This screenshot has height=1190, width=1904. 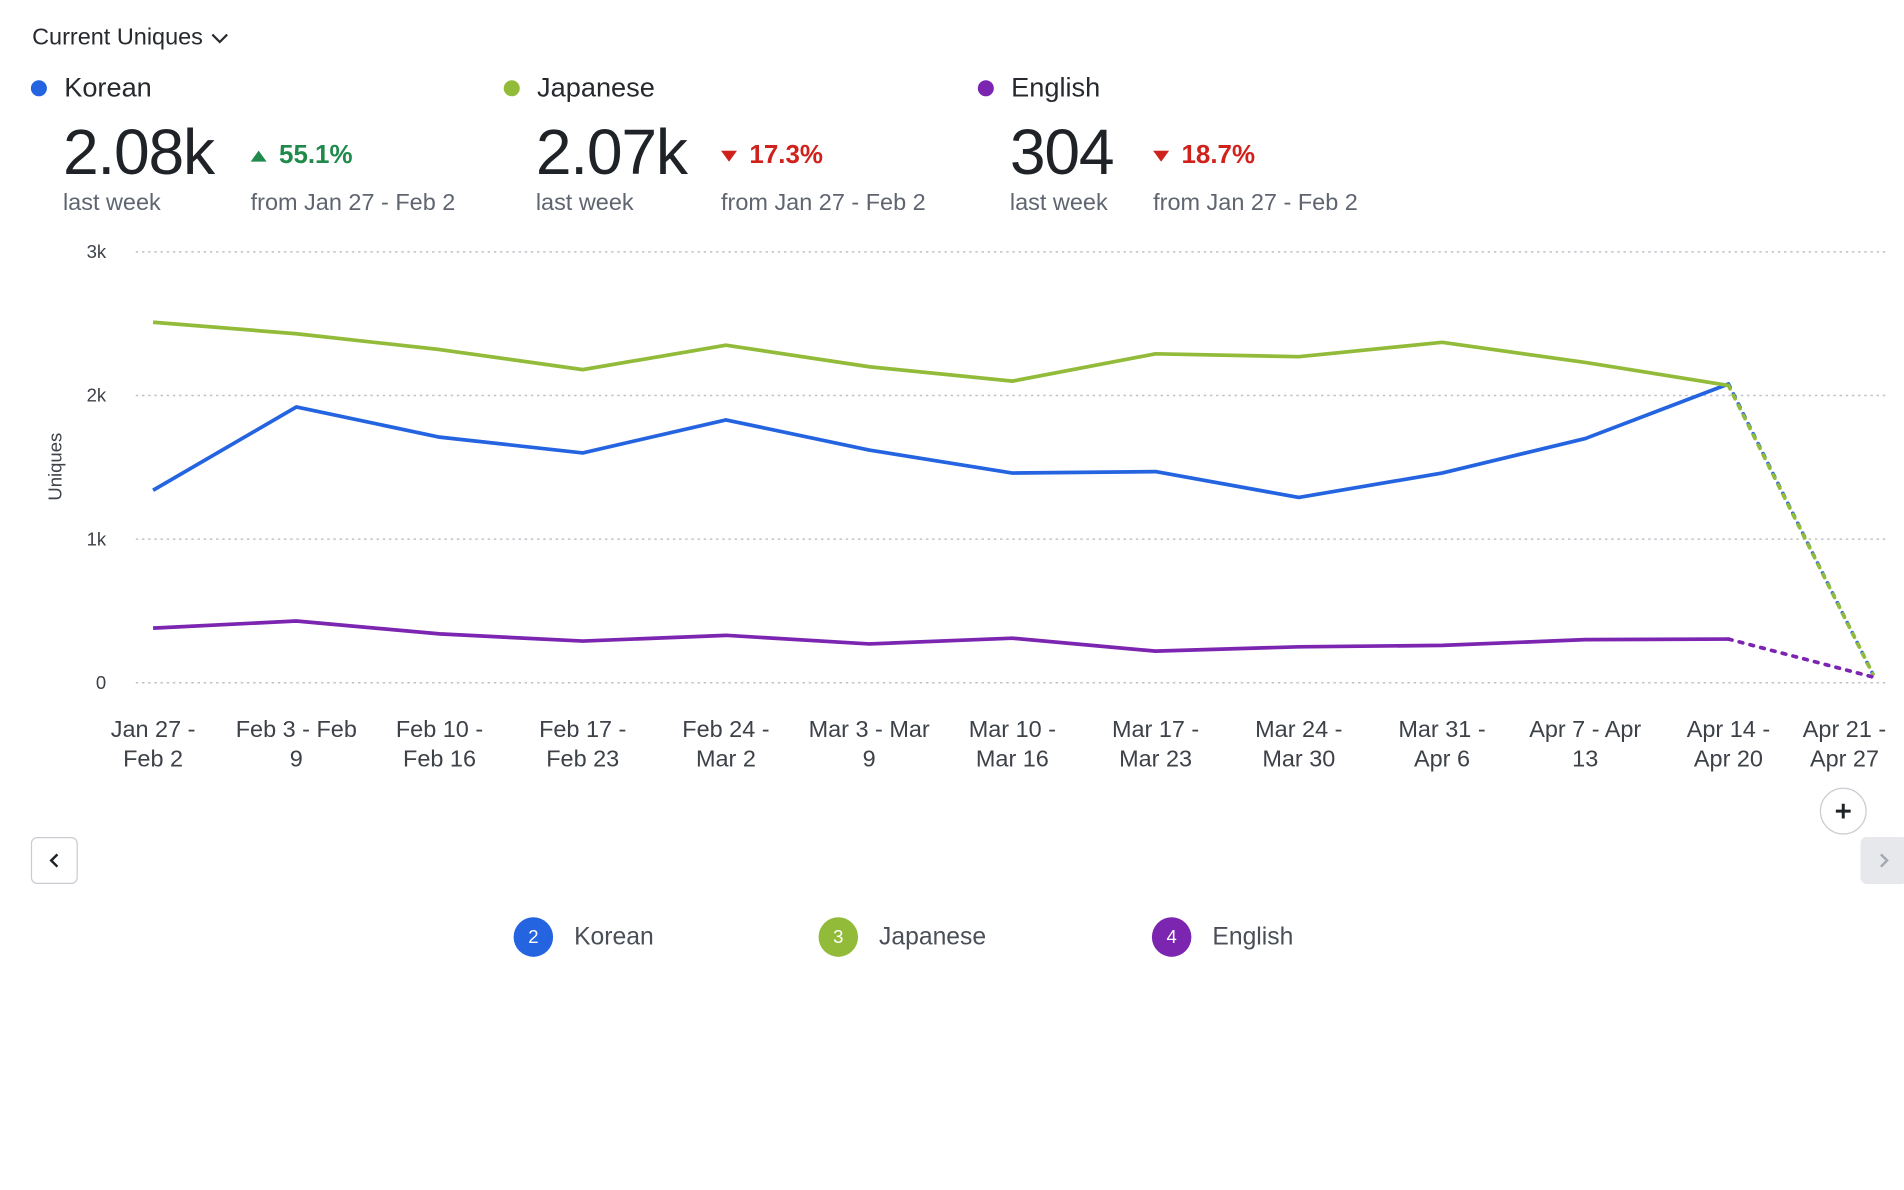 I want to click on x-tick-label: Feb 24 -Mar 2, so click(x=725, y=744).